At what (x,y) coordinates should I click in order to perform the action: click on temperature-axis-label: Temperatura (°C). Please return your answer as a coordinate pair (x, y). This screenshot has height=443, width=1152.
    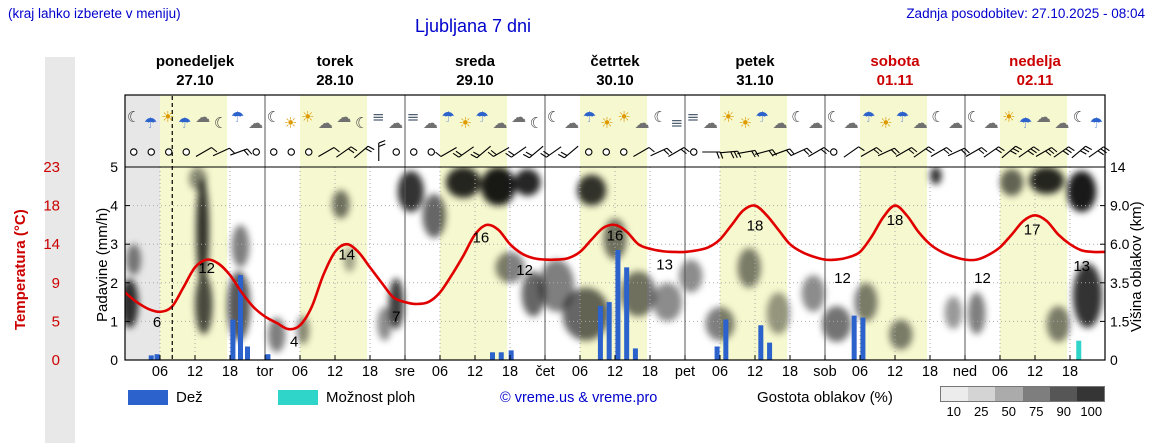
    Looking at the image, I should click on (20, 269).